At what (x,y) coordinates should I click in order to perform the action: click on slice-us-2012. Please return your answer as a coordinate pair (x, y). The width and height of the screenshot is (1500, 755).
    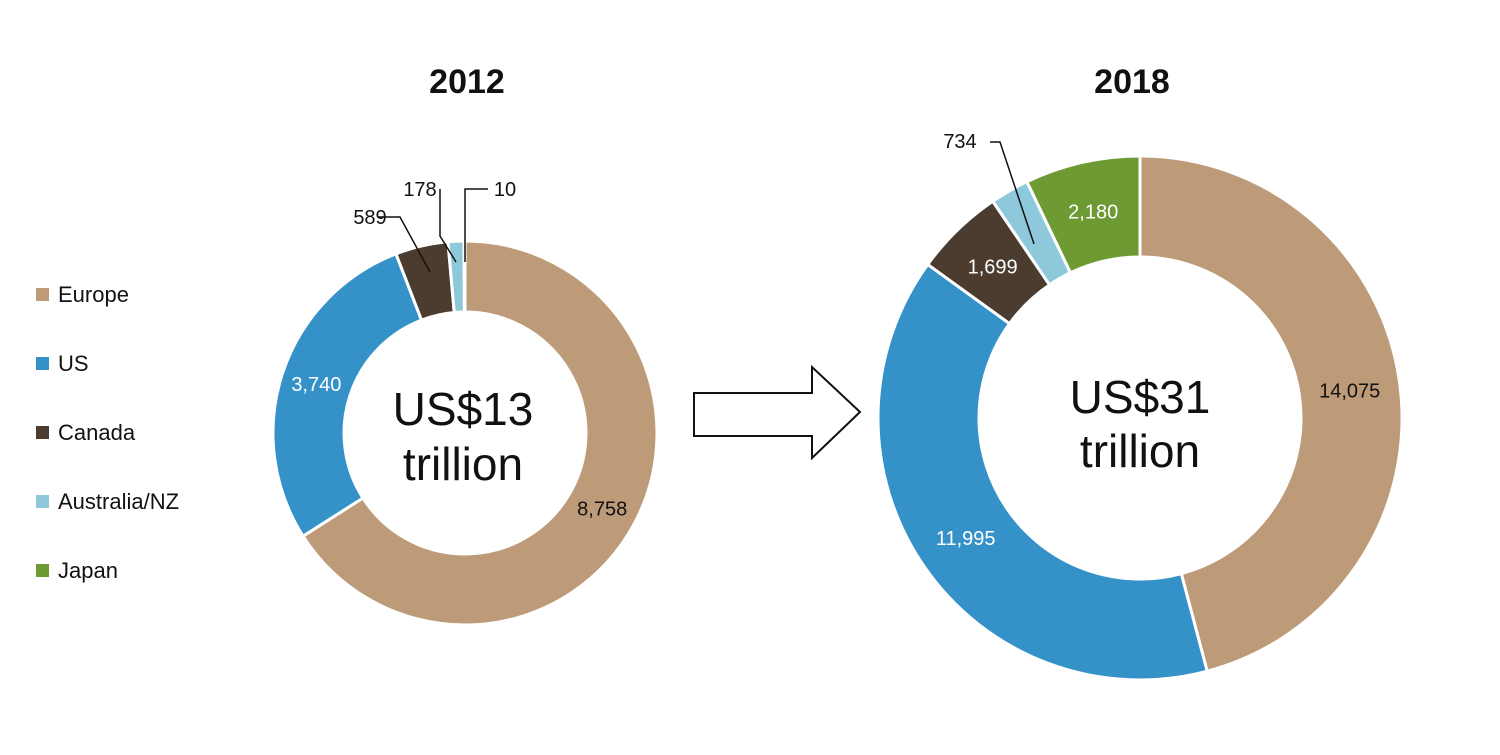
    Looking at the image, I should click on (347, 395).